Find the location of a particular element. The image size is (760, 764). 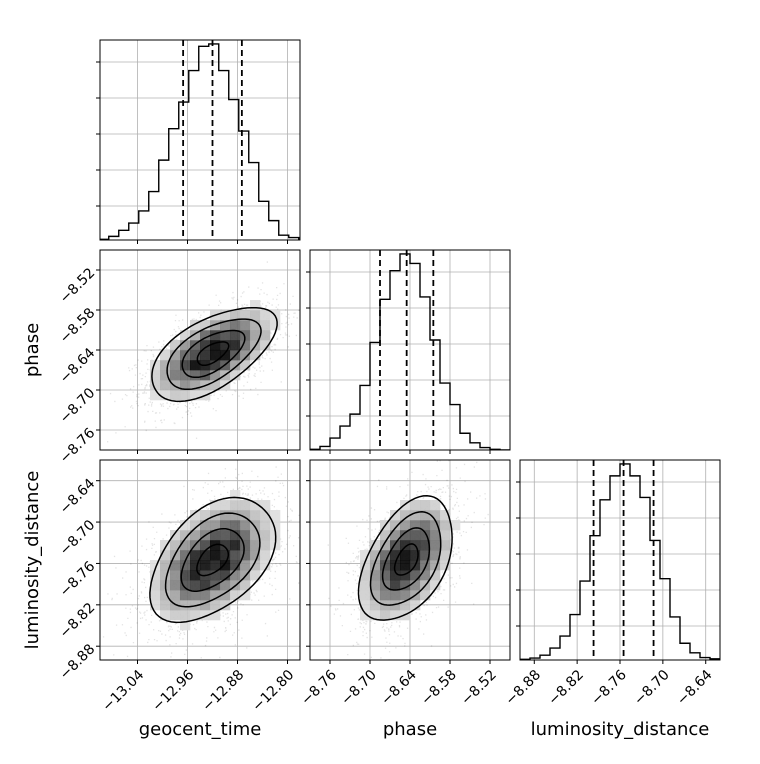

panel-hist-phase is located at coordinates (408, 351).